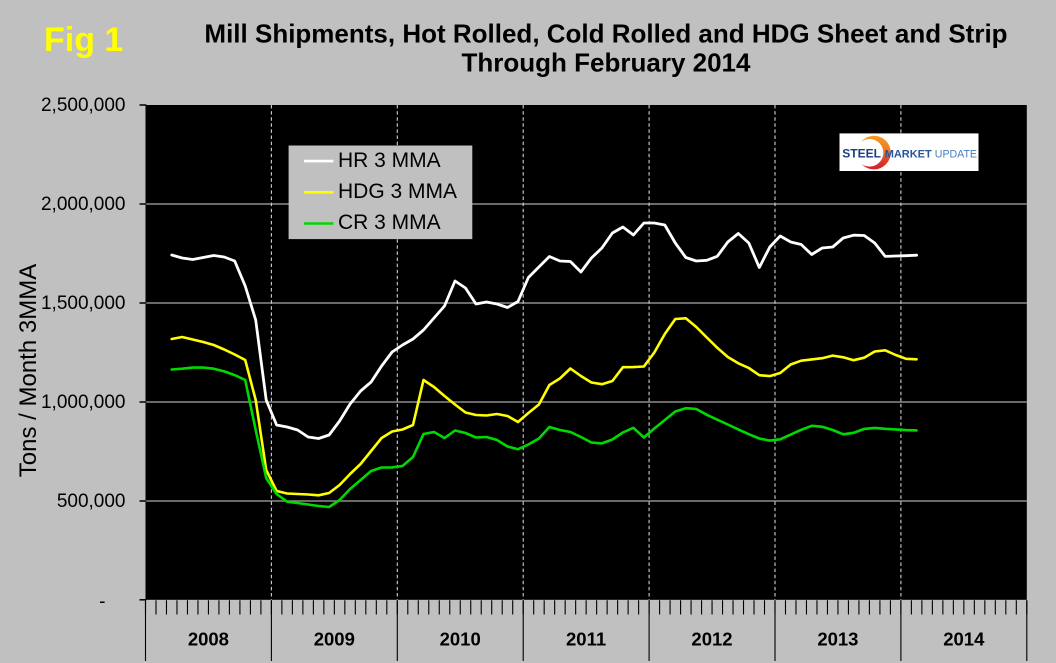 The image size is (1056, 663). What do you see at coordinates (837, 639) in the screenshot?
I see `svg-text: 2013` at bounding box center [837, 639].